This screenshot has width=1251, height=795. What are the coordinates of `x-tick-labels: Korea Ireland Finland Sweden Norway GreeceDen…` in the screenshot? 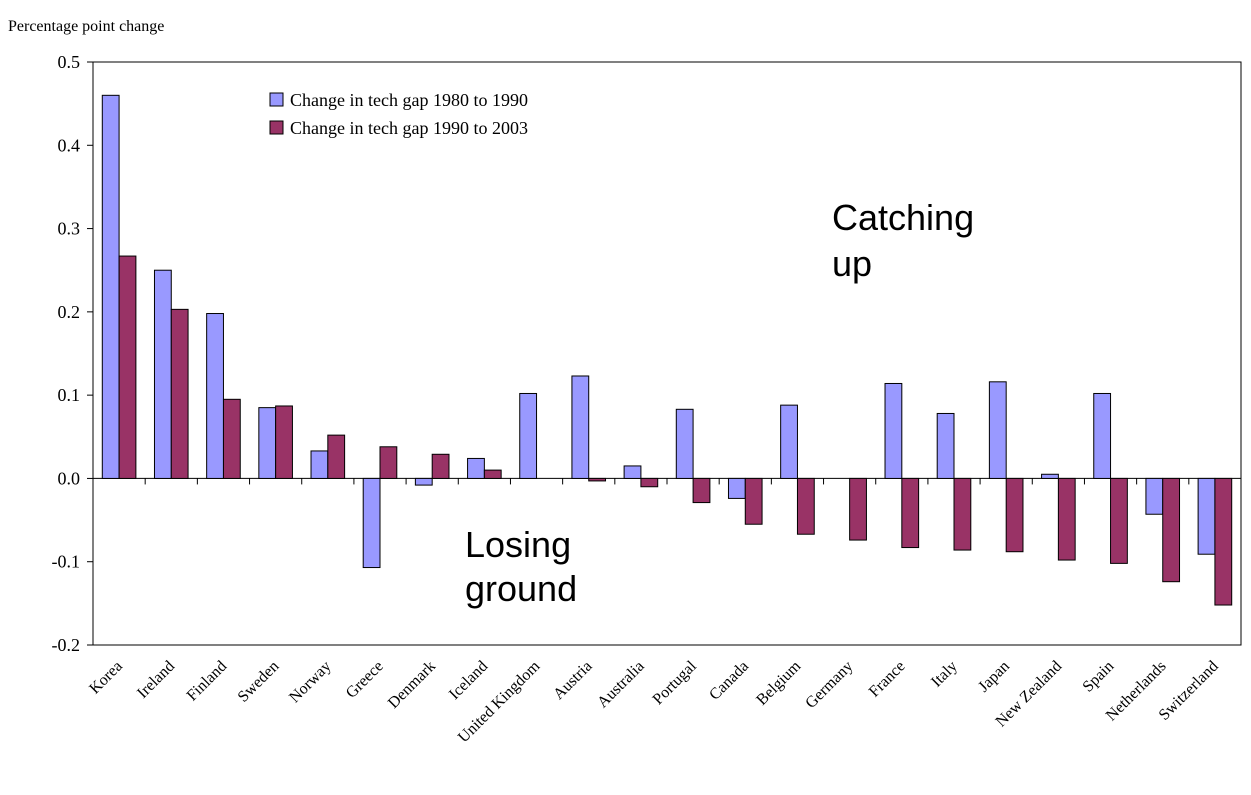 It's located at (653, 701).